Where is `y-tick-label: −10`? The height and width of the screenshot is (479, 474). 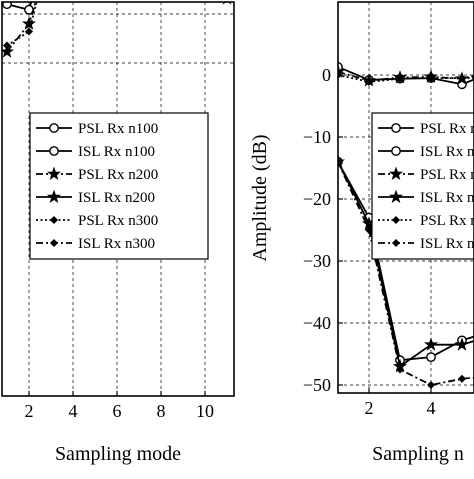
y-tick-label: −10 is located at coordinates (317, 137).